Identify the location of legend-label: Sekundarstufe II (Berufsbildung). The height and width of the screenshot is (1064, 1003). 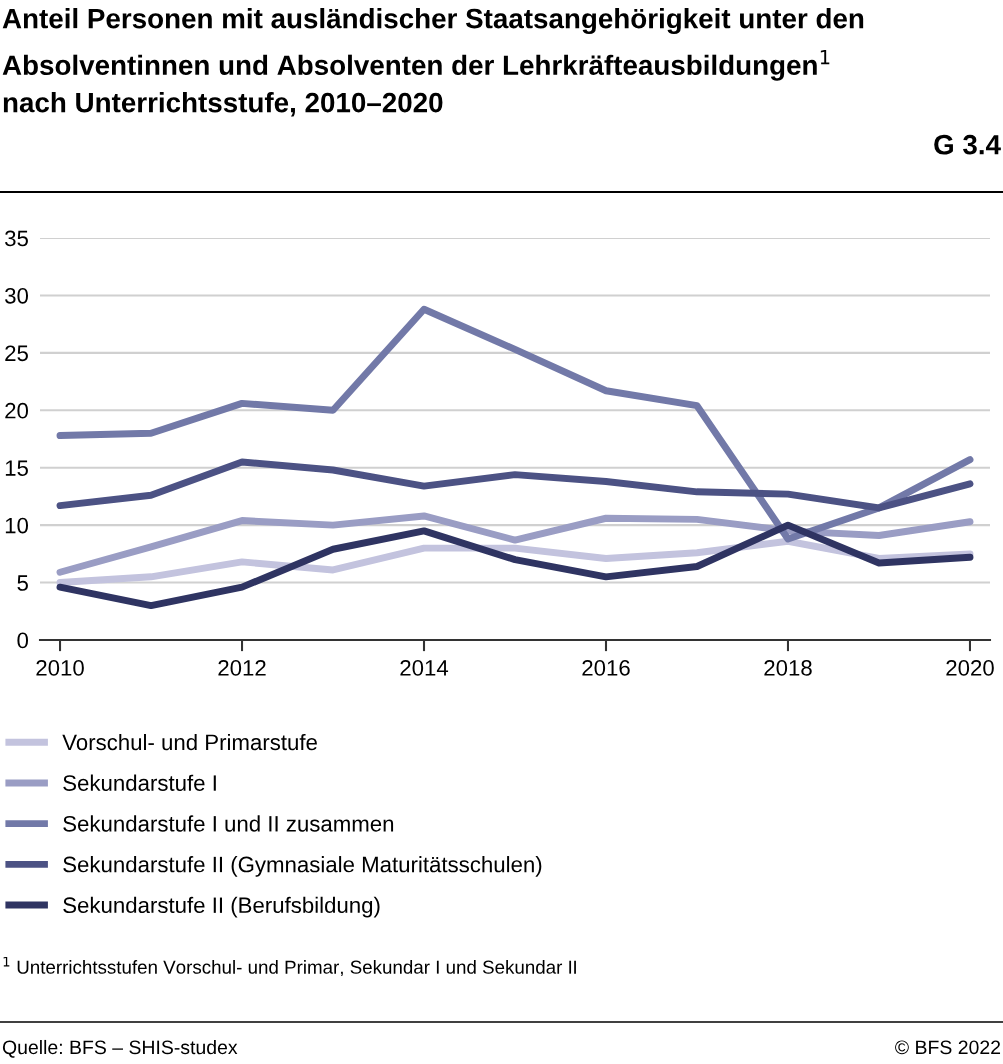
(221, 907).